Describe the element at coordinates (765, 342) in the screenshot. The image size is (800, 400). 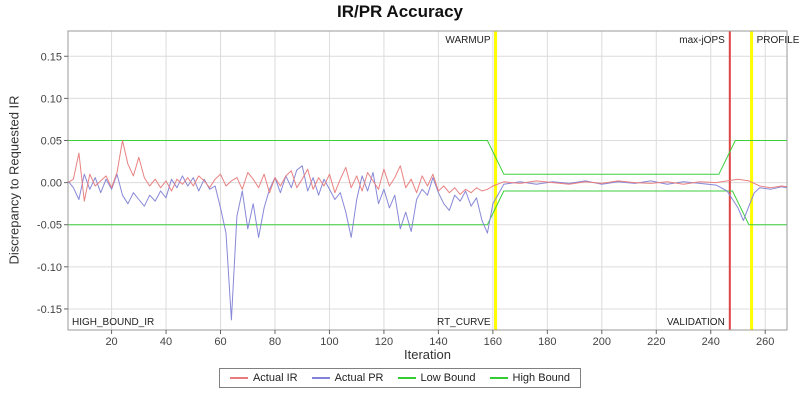
I see `x-tick-label: 260` at that location.